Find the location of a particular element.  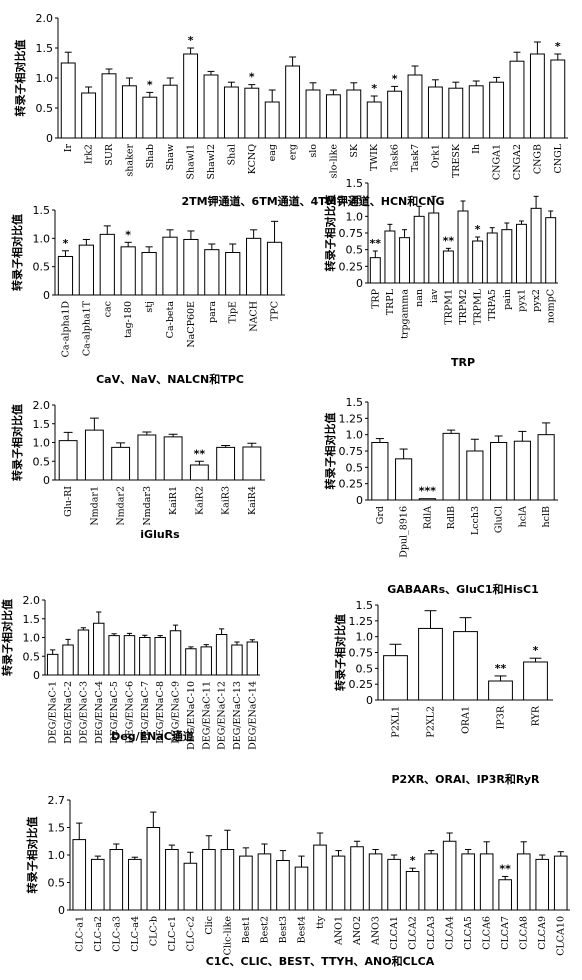

x-tick-label: Ih is located at coordinates (476, 149).